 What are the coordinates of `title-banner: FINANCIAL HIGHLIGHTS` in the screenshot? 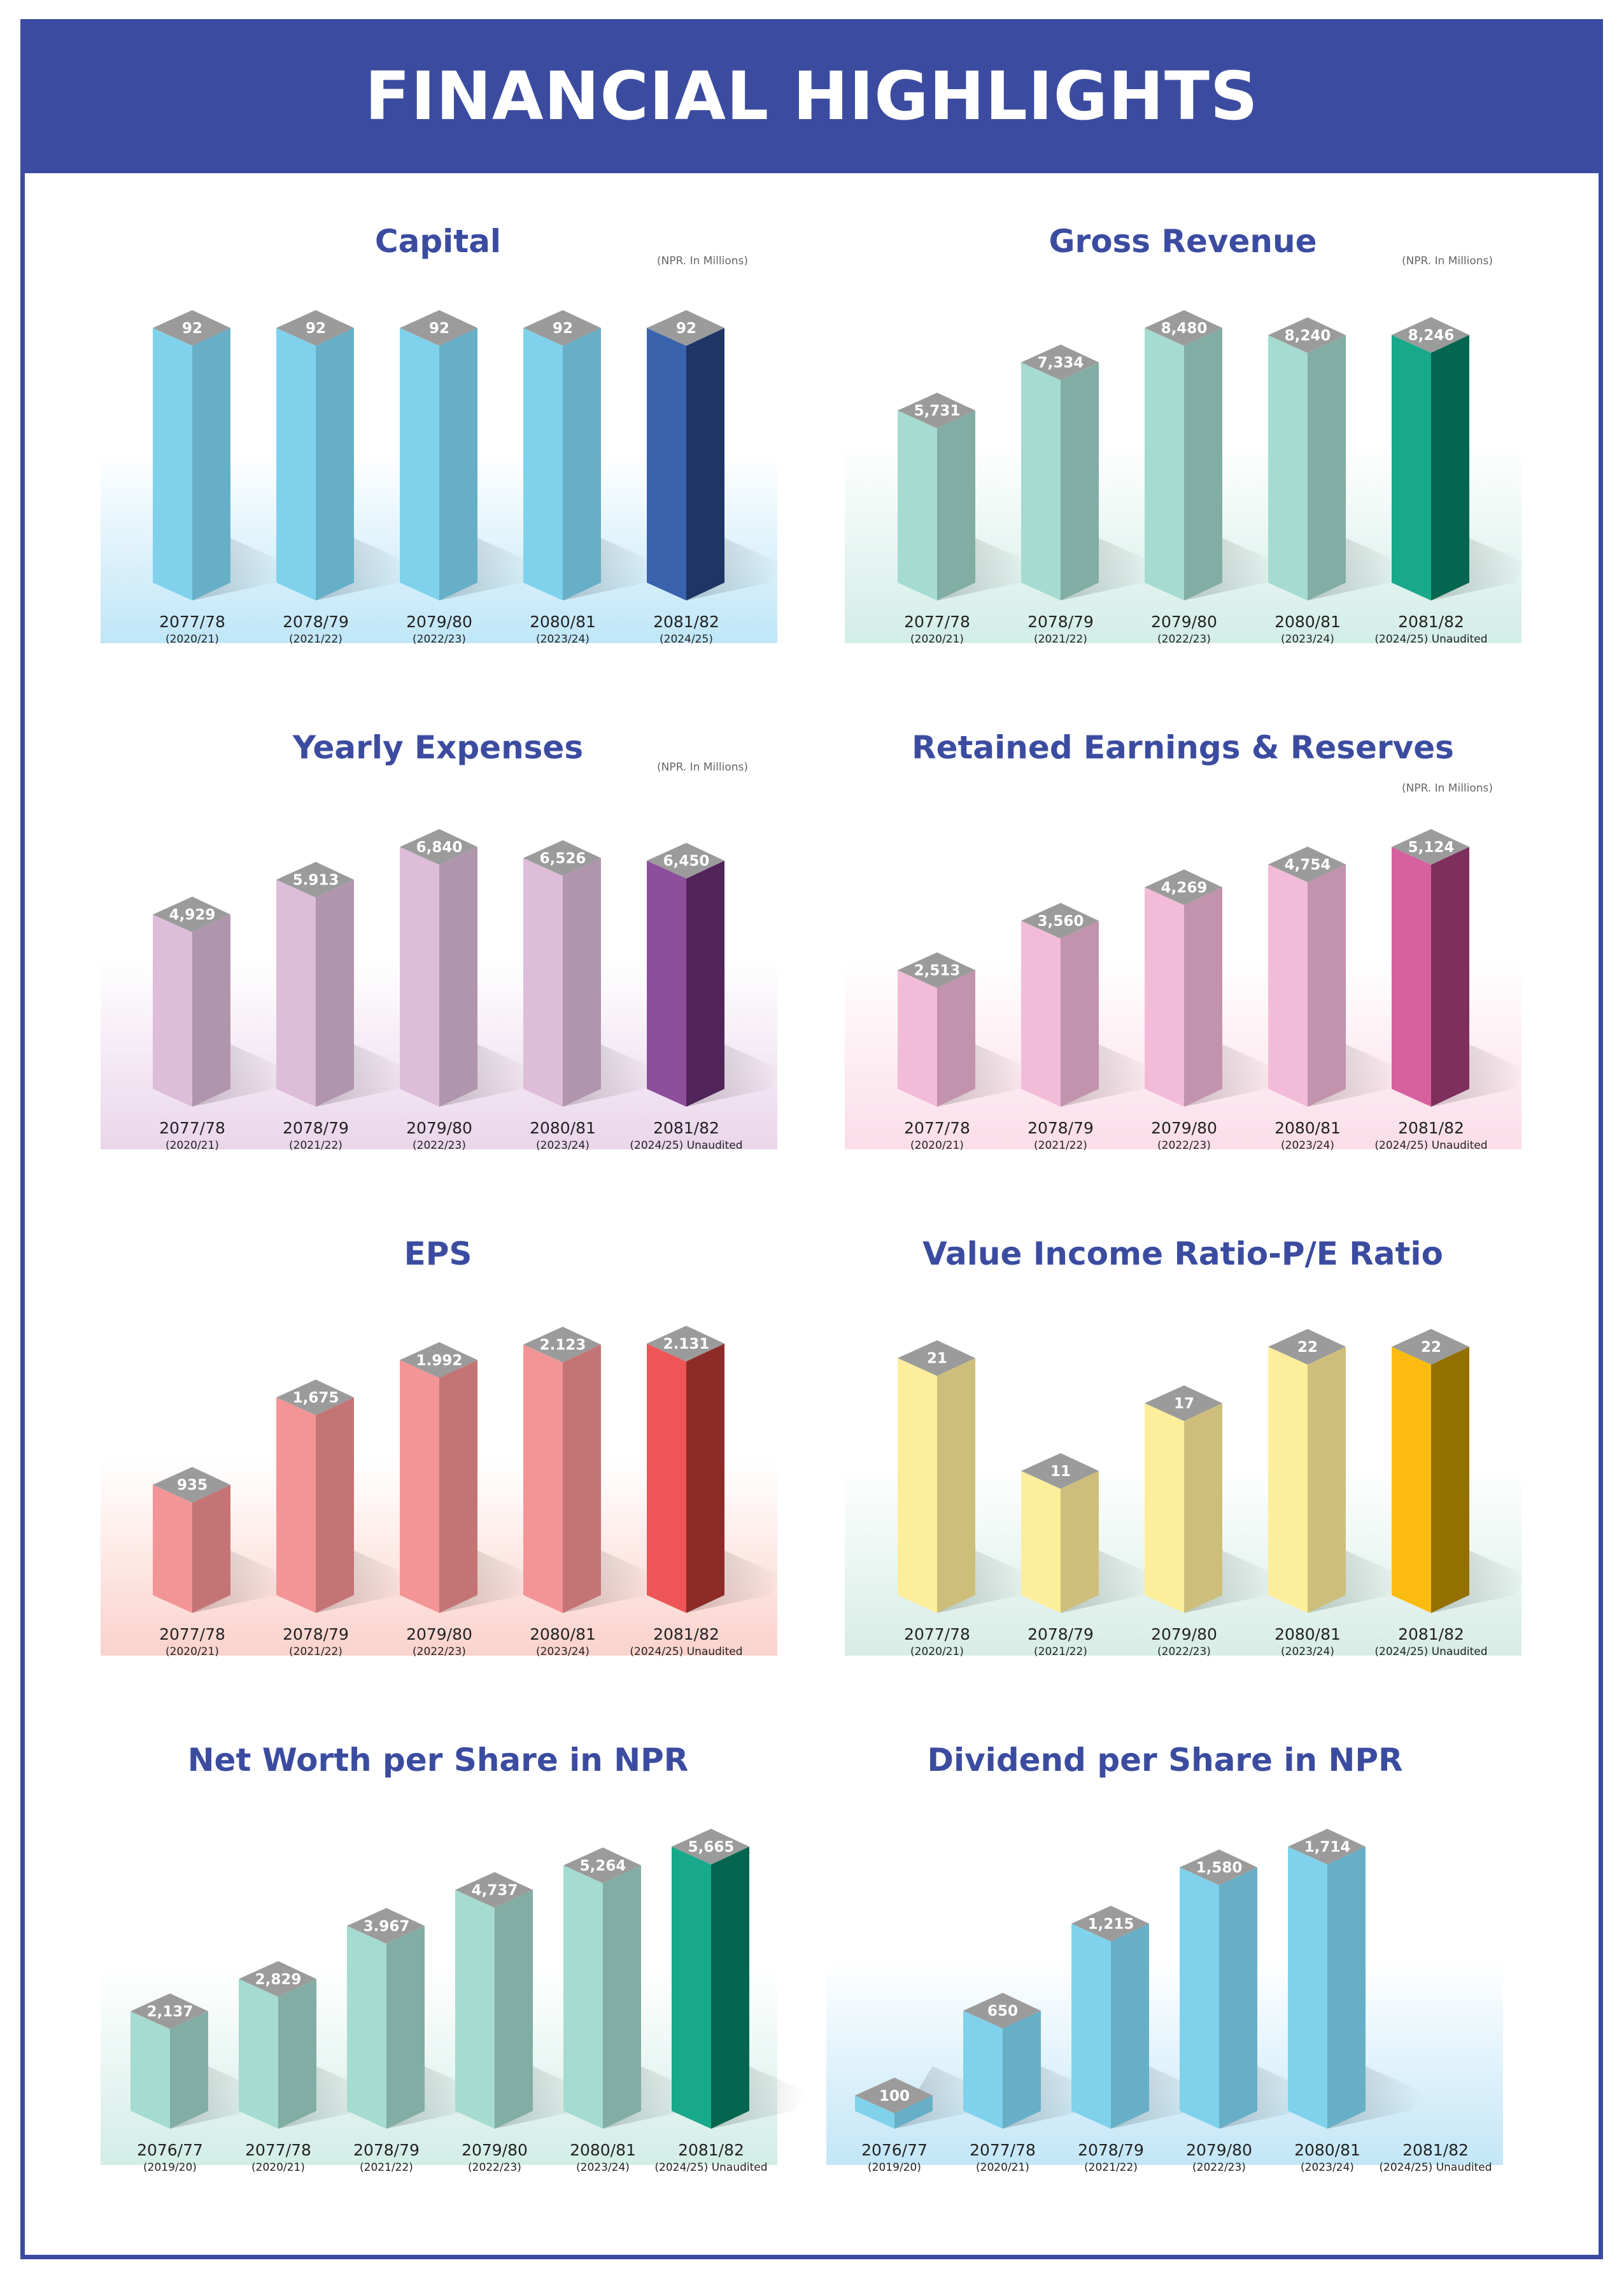 It's located at (811, 96).